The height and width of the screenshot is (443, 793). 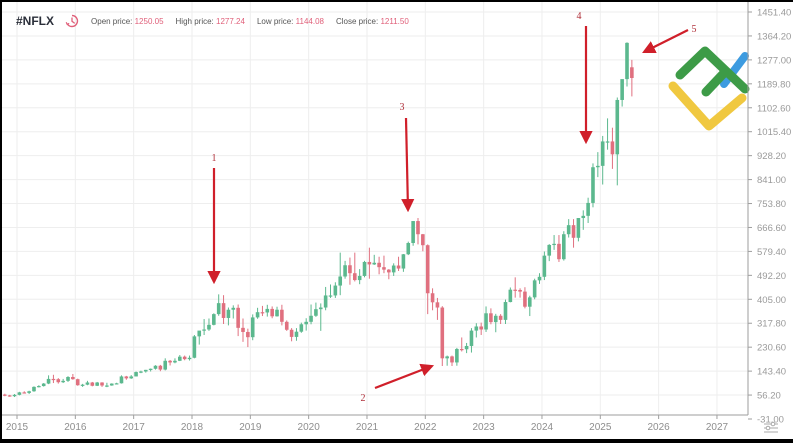 What do you see at coordinates (192, 427) in the screenshot?
I see `svg-text: 2018` at bounding box center [192, 427].